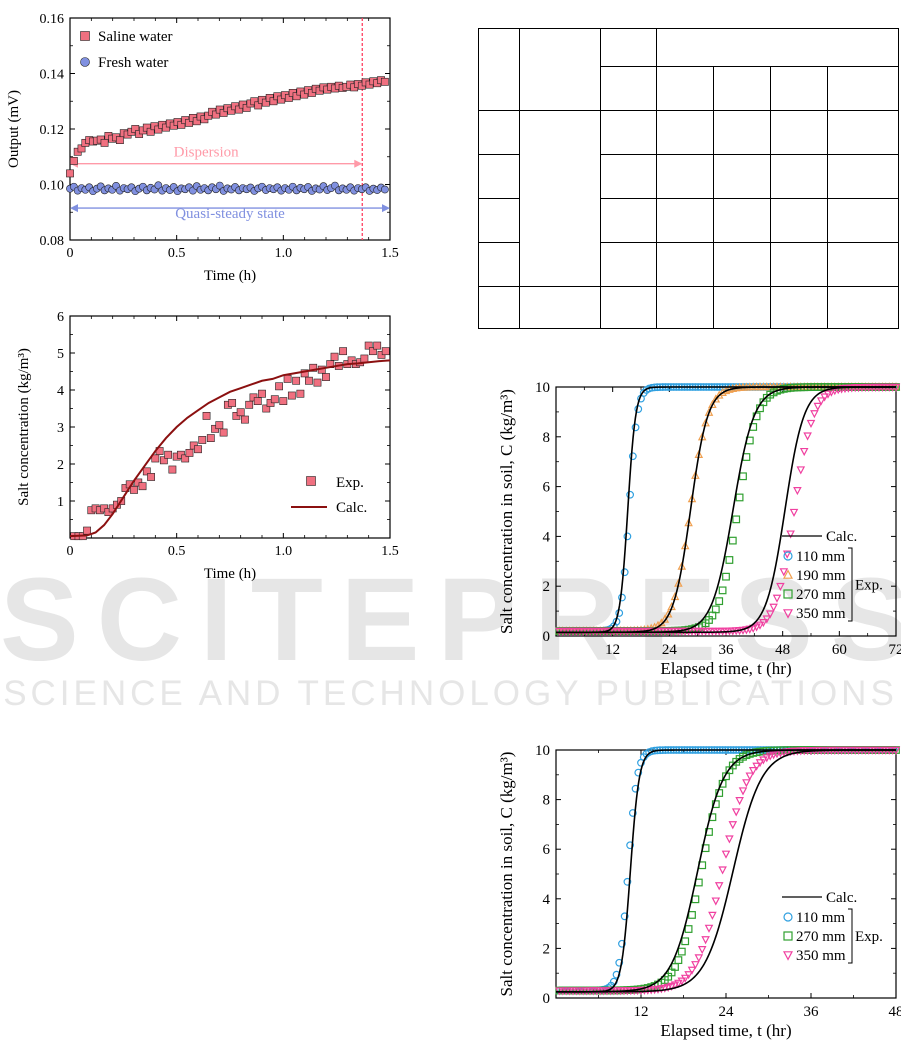 The width and height of the screenshot is (901, 1058). I want to click on calc-line, so click(726, 510).